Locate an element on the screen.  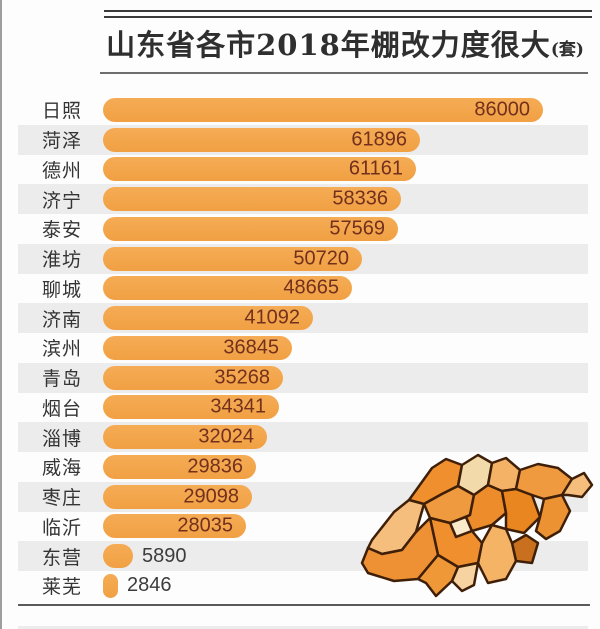
bar-value: 32024 is located at coordinates (226, 436).